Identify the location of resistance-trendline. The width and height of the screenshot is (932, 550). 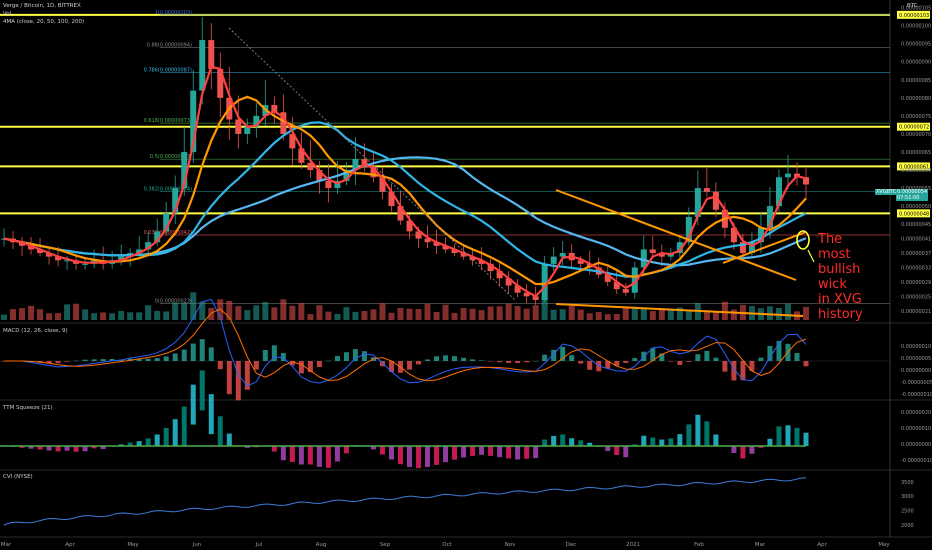
(676, 235).